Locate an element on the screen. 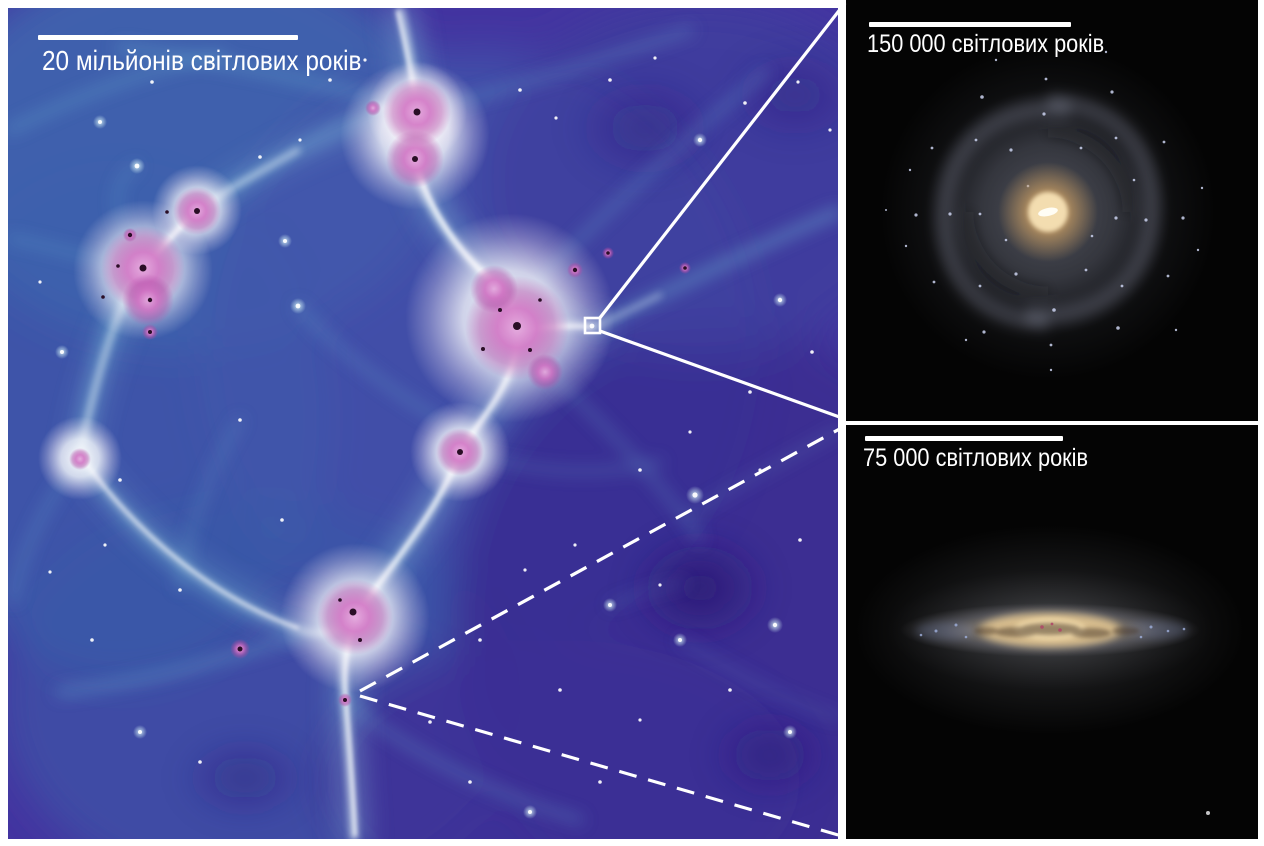 The height and width of the screenshot is (846, 1264). scale-bar-75000-ly is located at coordinates (964, 438).